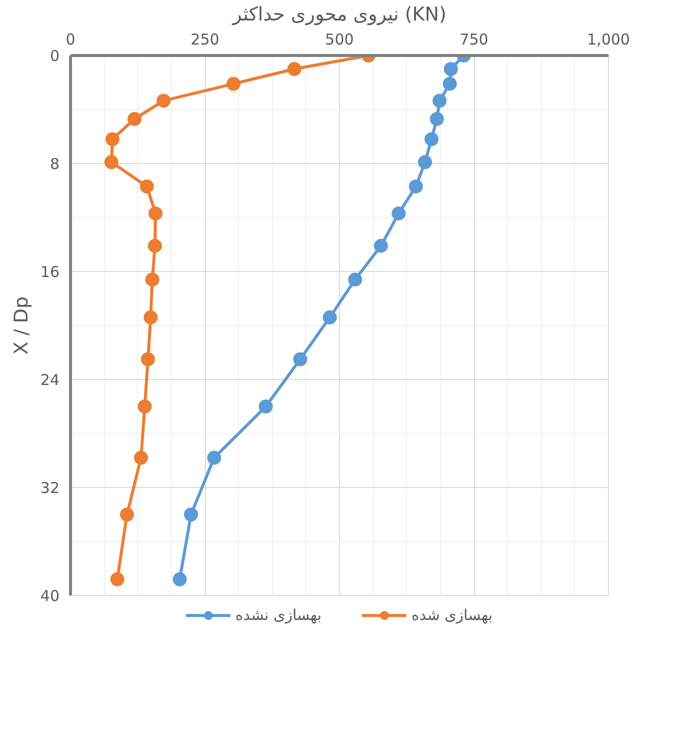  What do you see at coordinates (50, 488) in the screenshot?
I see `y-tick-label: 32` at bounding box center [50, 488].